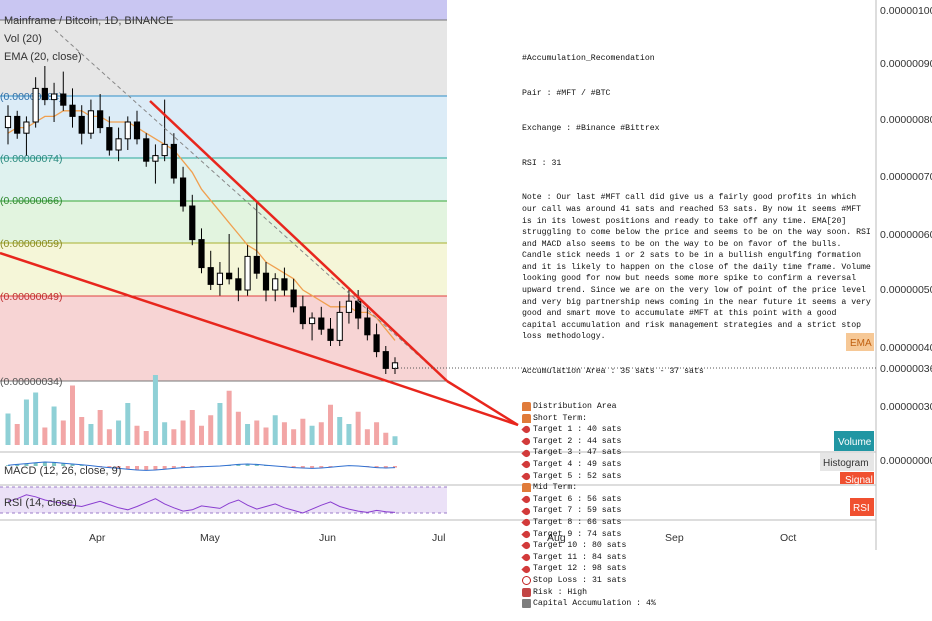 This screenshot has height=621, width=932. Describe the element at coordinates (575, 407) in the screenshot. I see `note-item-label: Distribution Area` at that location.